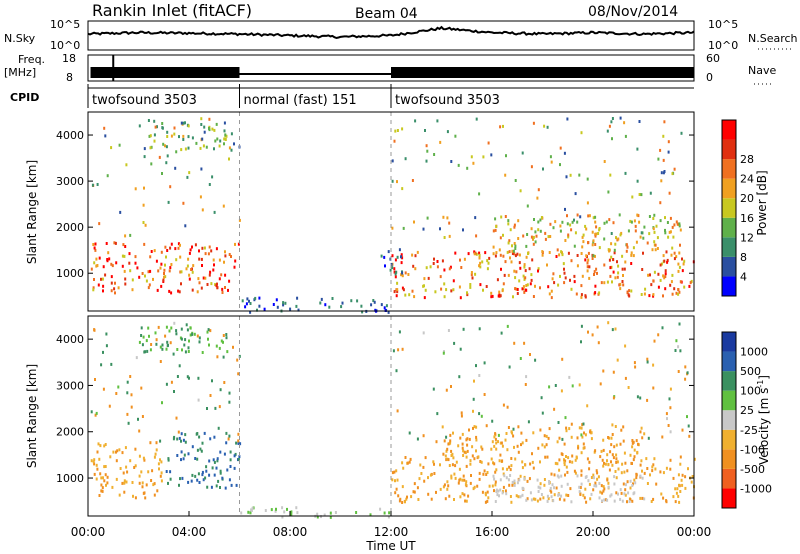  What do you see at coordinates (723, 45) in the screenshot?
I see `nsearch-tick-bottom: 10^0` at bounding box center [723, 45].